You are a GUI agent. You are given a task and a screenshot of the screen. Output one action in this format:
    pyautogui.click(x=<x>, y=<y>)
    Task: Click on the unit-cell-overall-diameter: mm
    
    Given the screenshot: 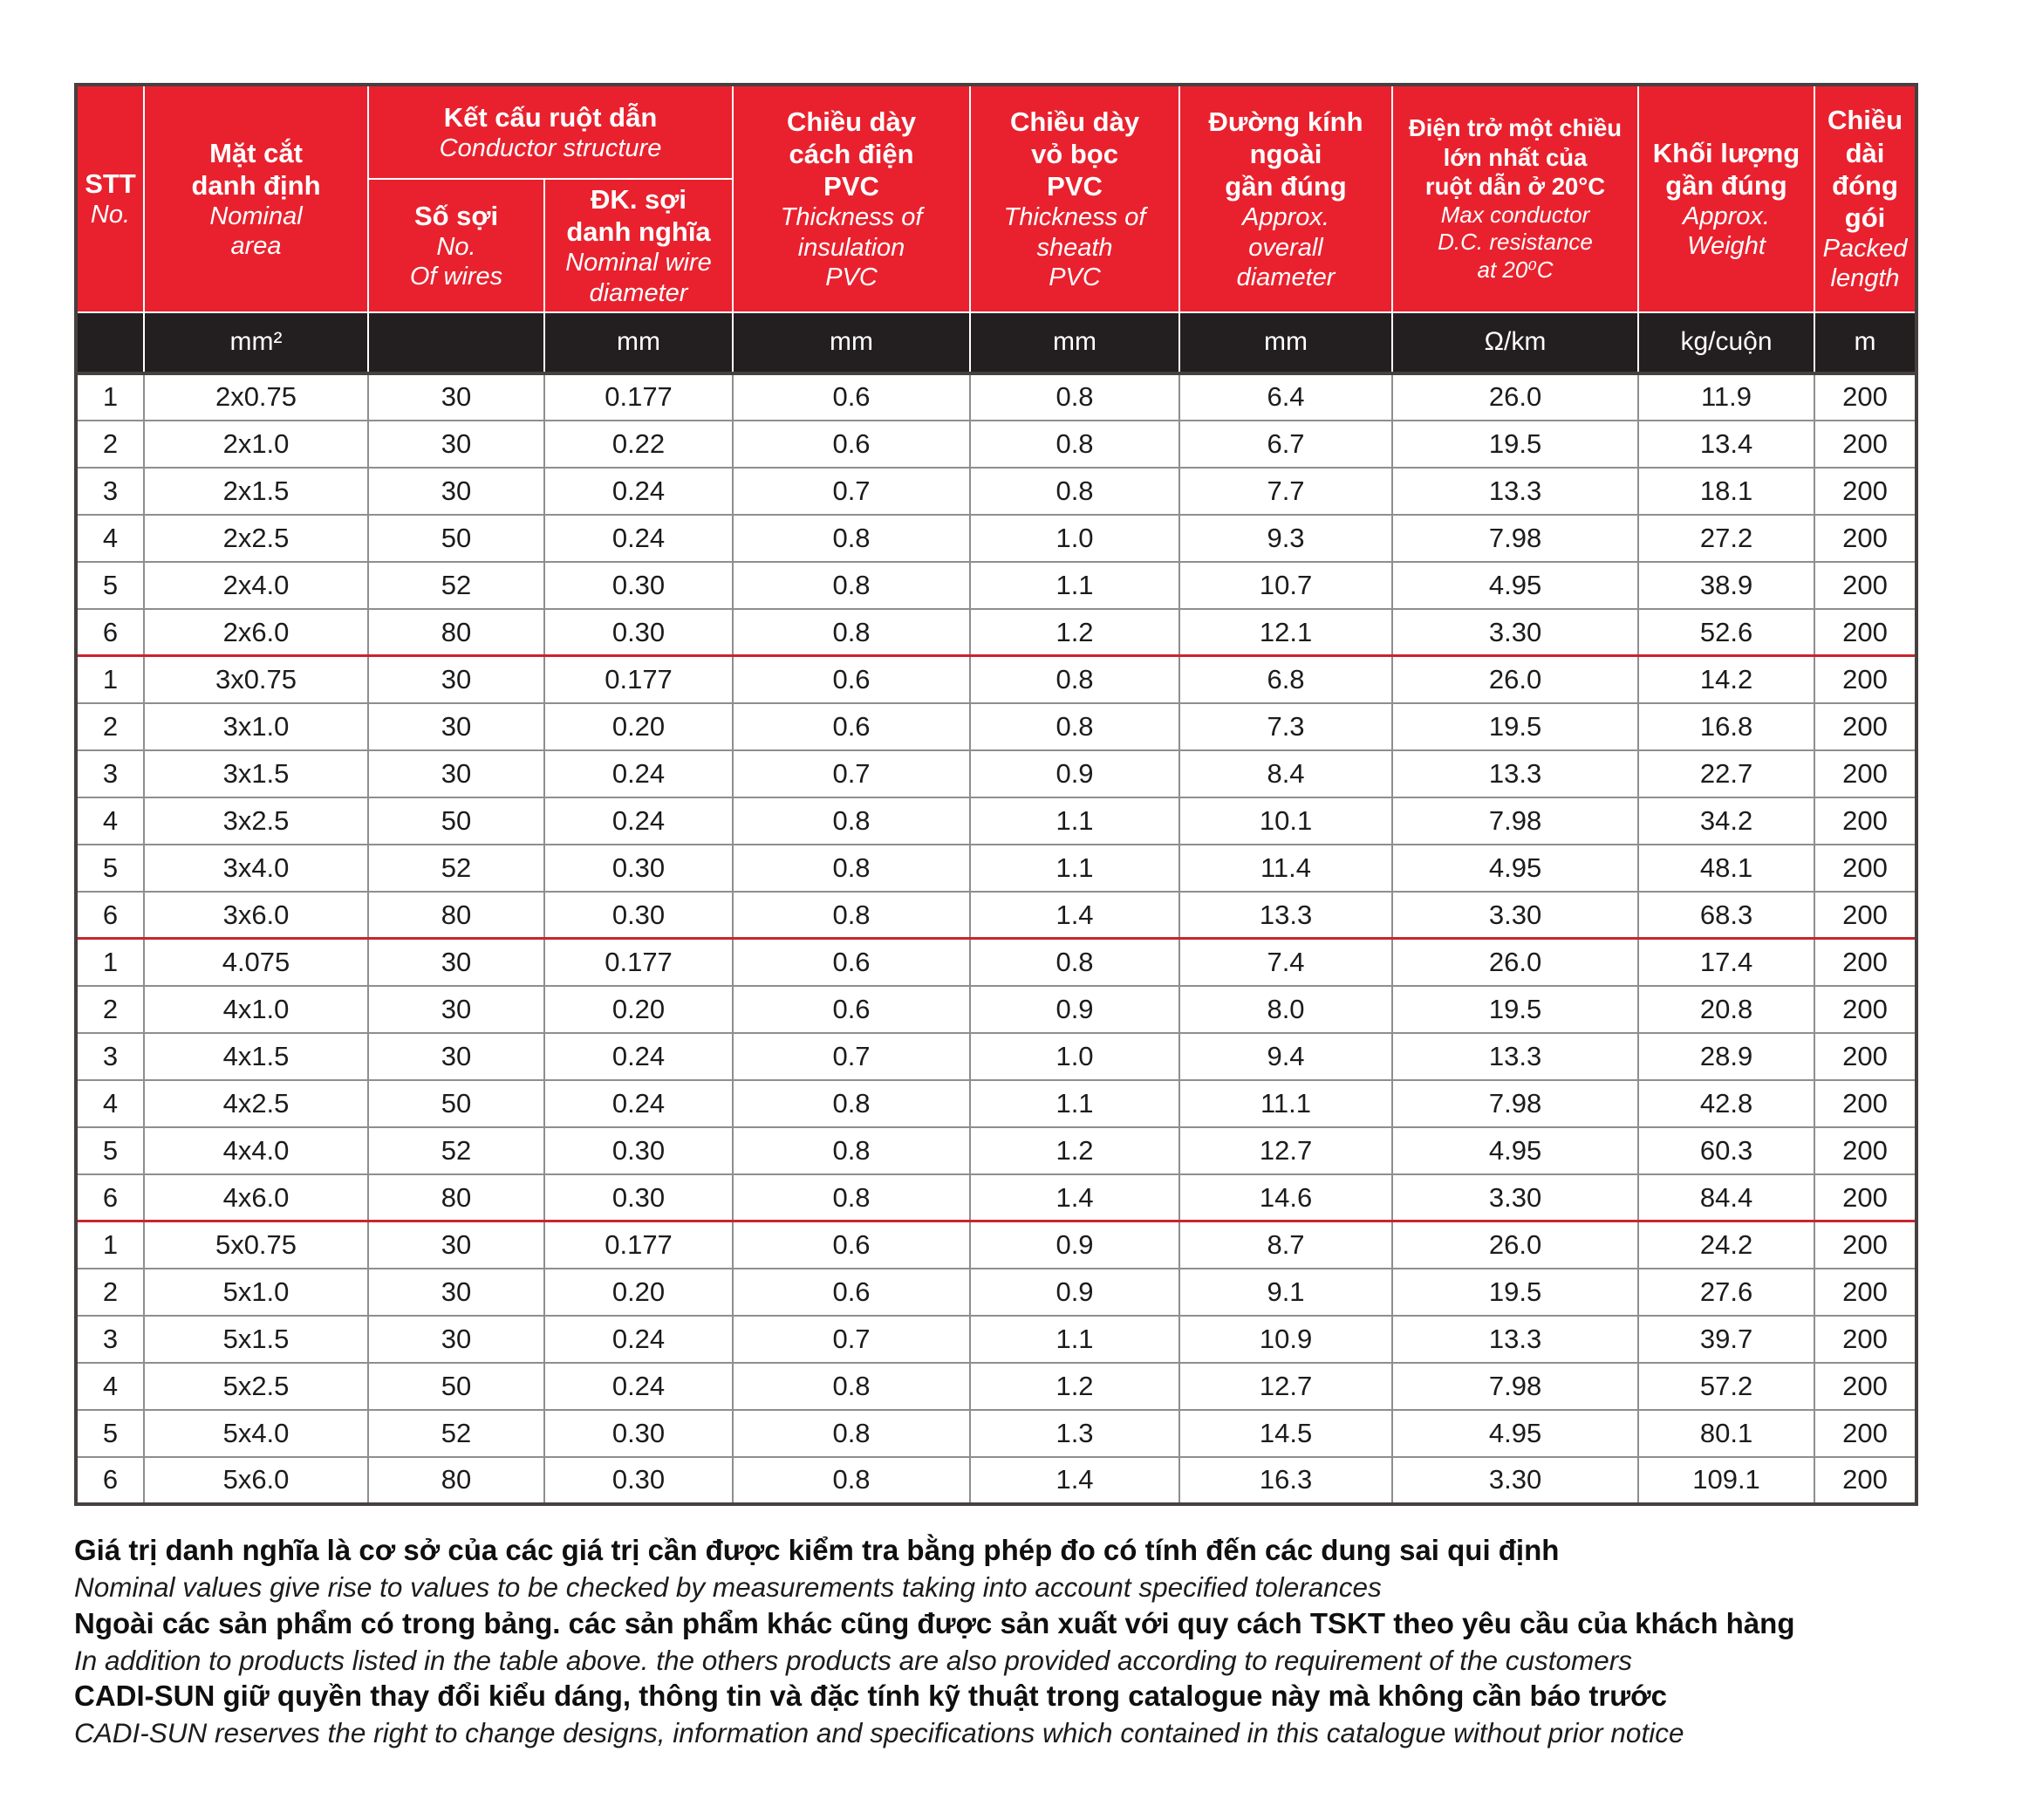 What is the action you would take?
    pyautogui.click(x=1286, y=343)
    